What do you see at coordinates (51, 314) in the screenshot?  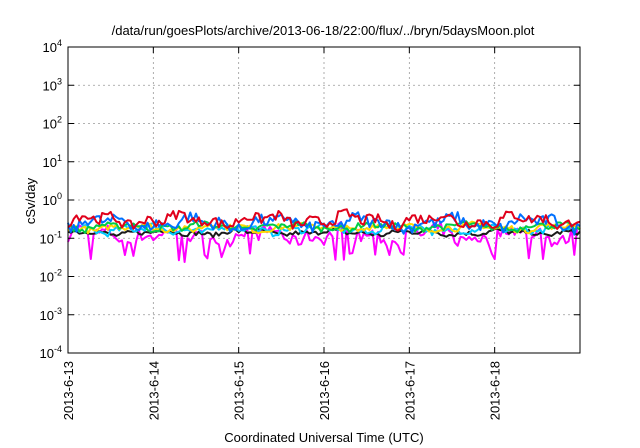 I see `y-tick-label: 10⁻³` at bounding box center [51, 314].